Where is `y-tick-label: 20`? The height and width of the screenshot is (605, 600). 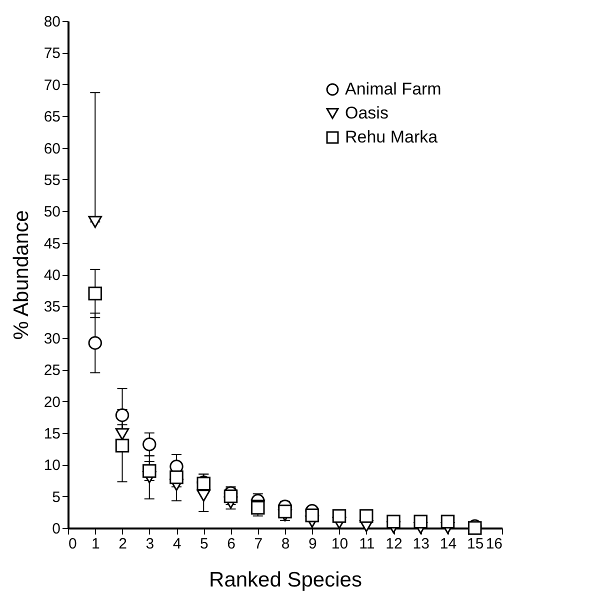 y-tick-label: 20 is located at coordinates (52, 402).